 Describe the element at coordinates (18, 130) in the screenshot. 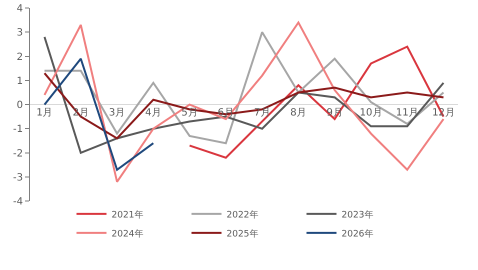

I see `y-tick-label: -1` at that location.